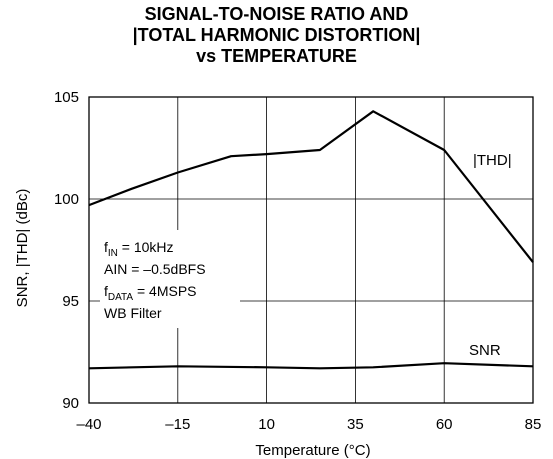  Describe the element at coordinates (485, 350) in the screenshot. I see `series-label-snr: SNR` at that location.